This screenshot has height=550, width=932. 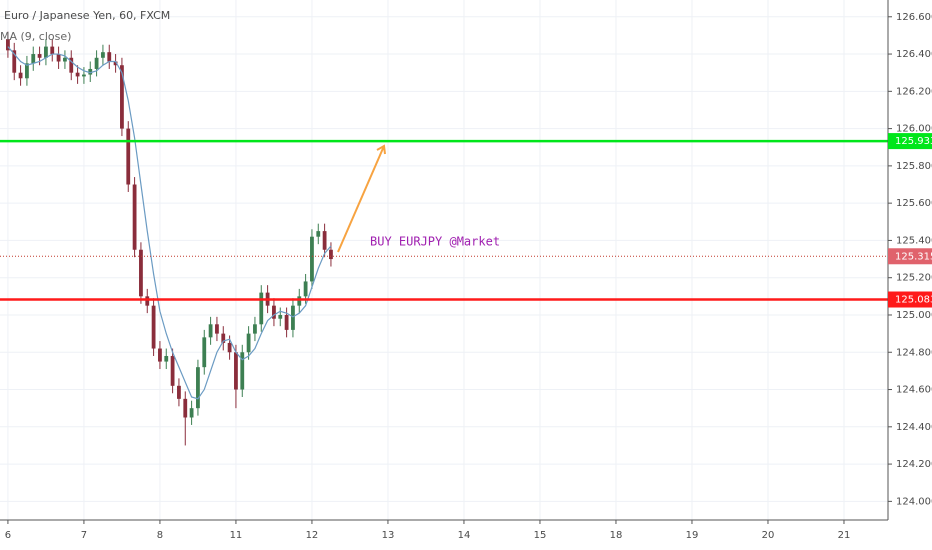 I want to click on x-tick-label: 12, so click(x=312, y=535).